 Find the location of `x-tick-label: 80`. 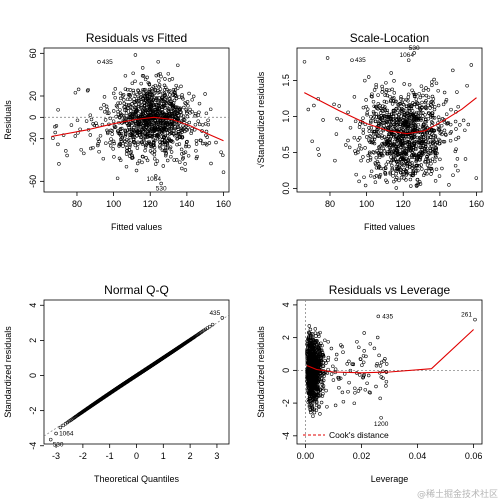

x-tick-label: 80 is located at coordinates (330, 204).